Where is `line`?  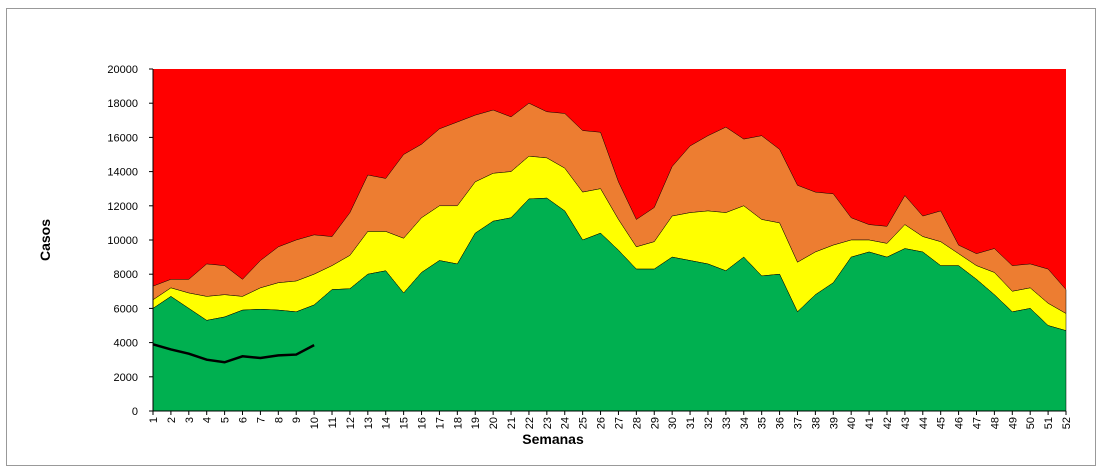 line is located at coordinates (233, 353).